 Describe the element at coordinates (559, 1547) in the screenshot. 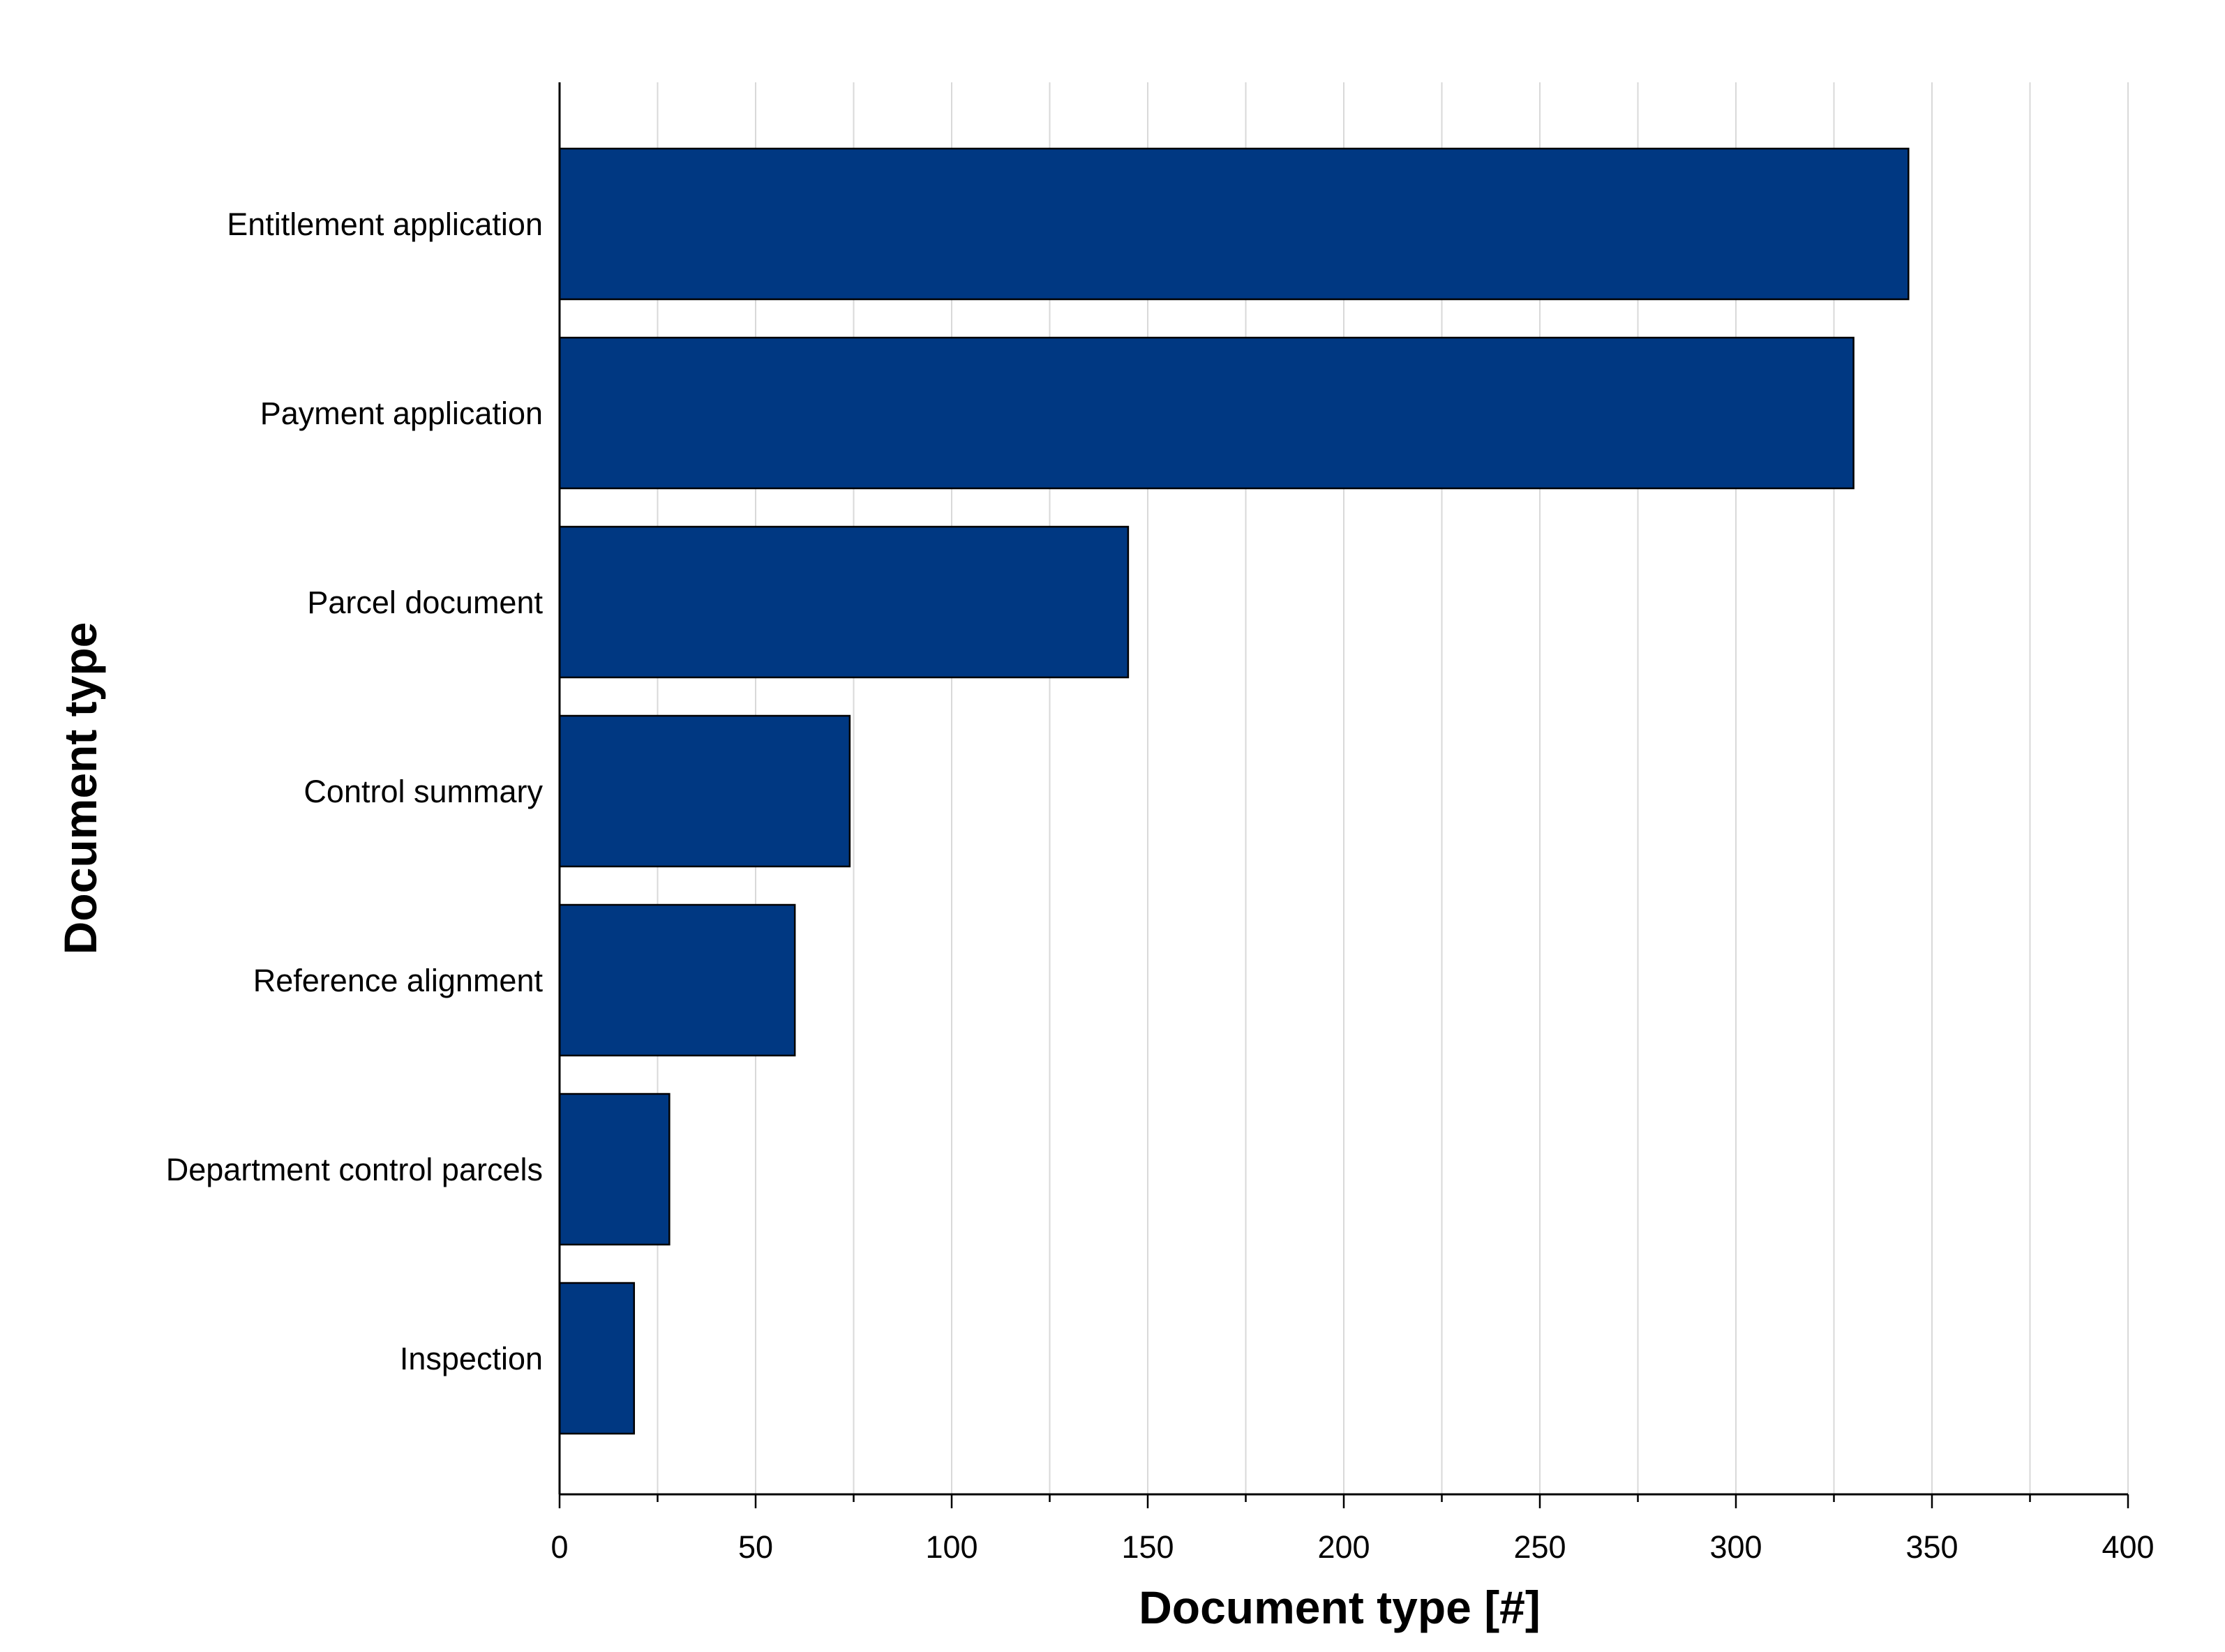

I see `x-tick-label: 0` at that location.